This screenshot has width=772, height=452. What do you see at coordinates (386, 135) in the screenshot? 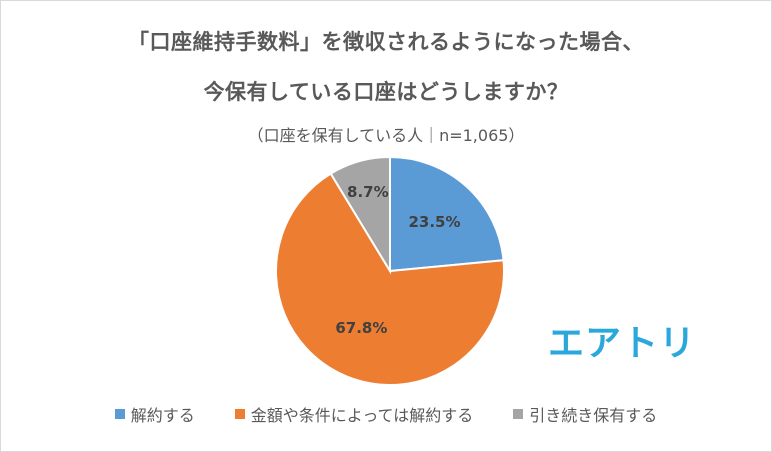
I see `chart-subtitle: （口座を保有している人｜n=1,065）` at bounding box center [386, 135].